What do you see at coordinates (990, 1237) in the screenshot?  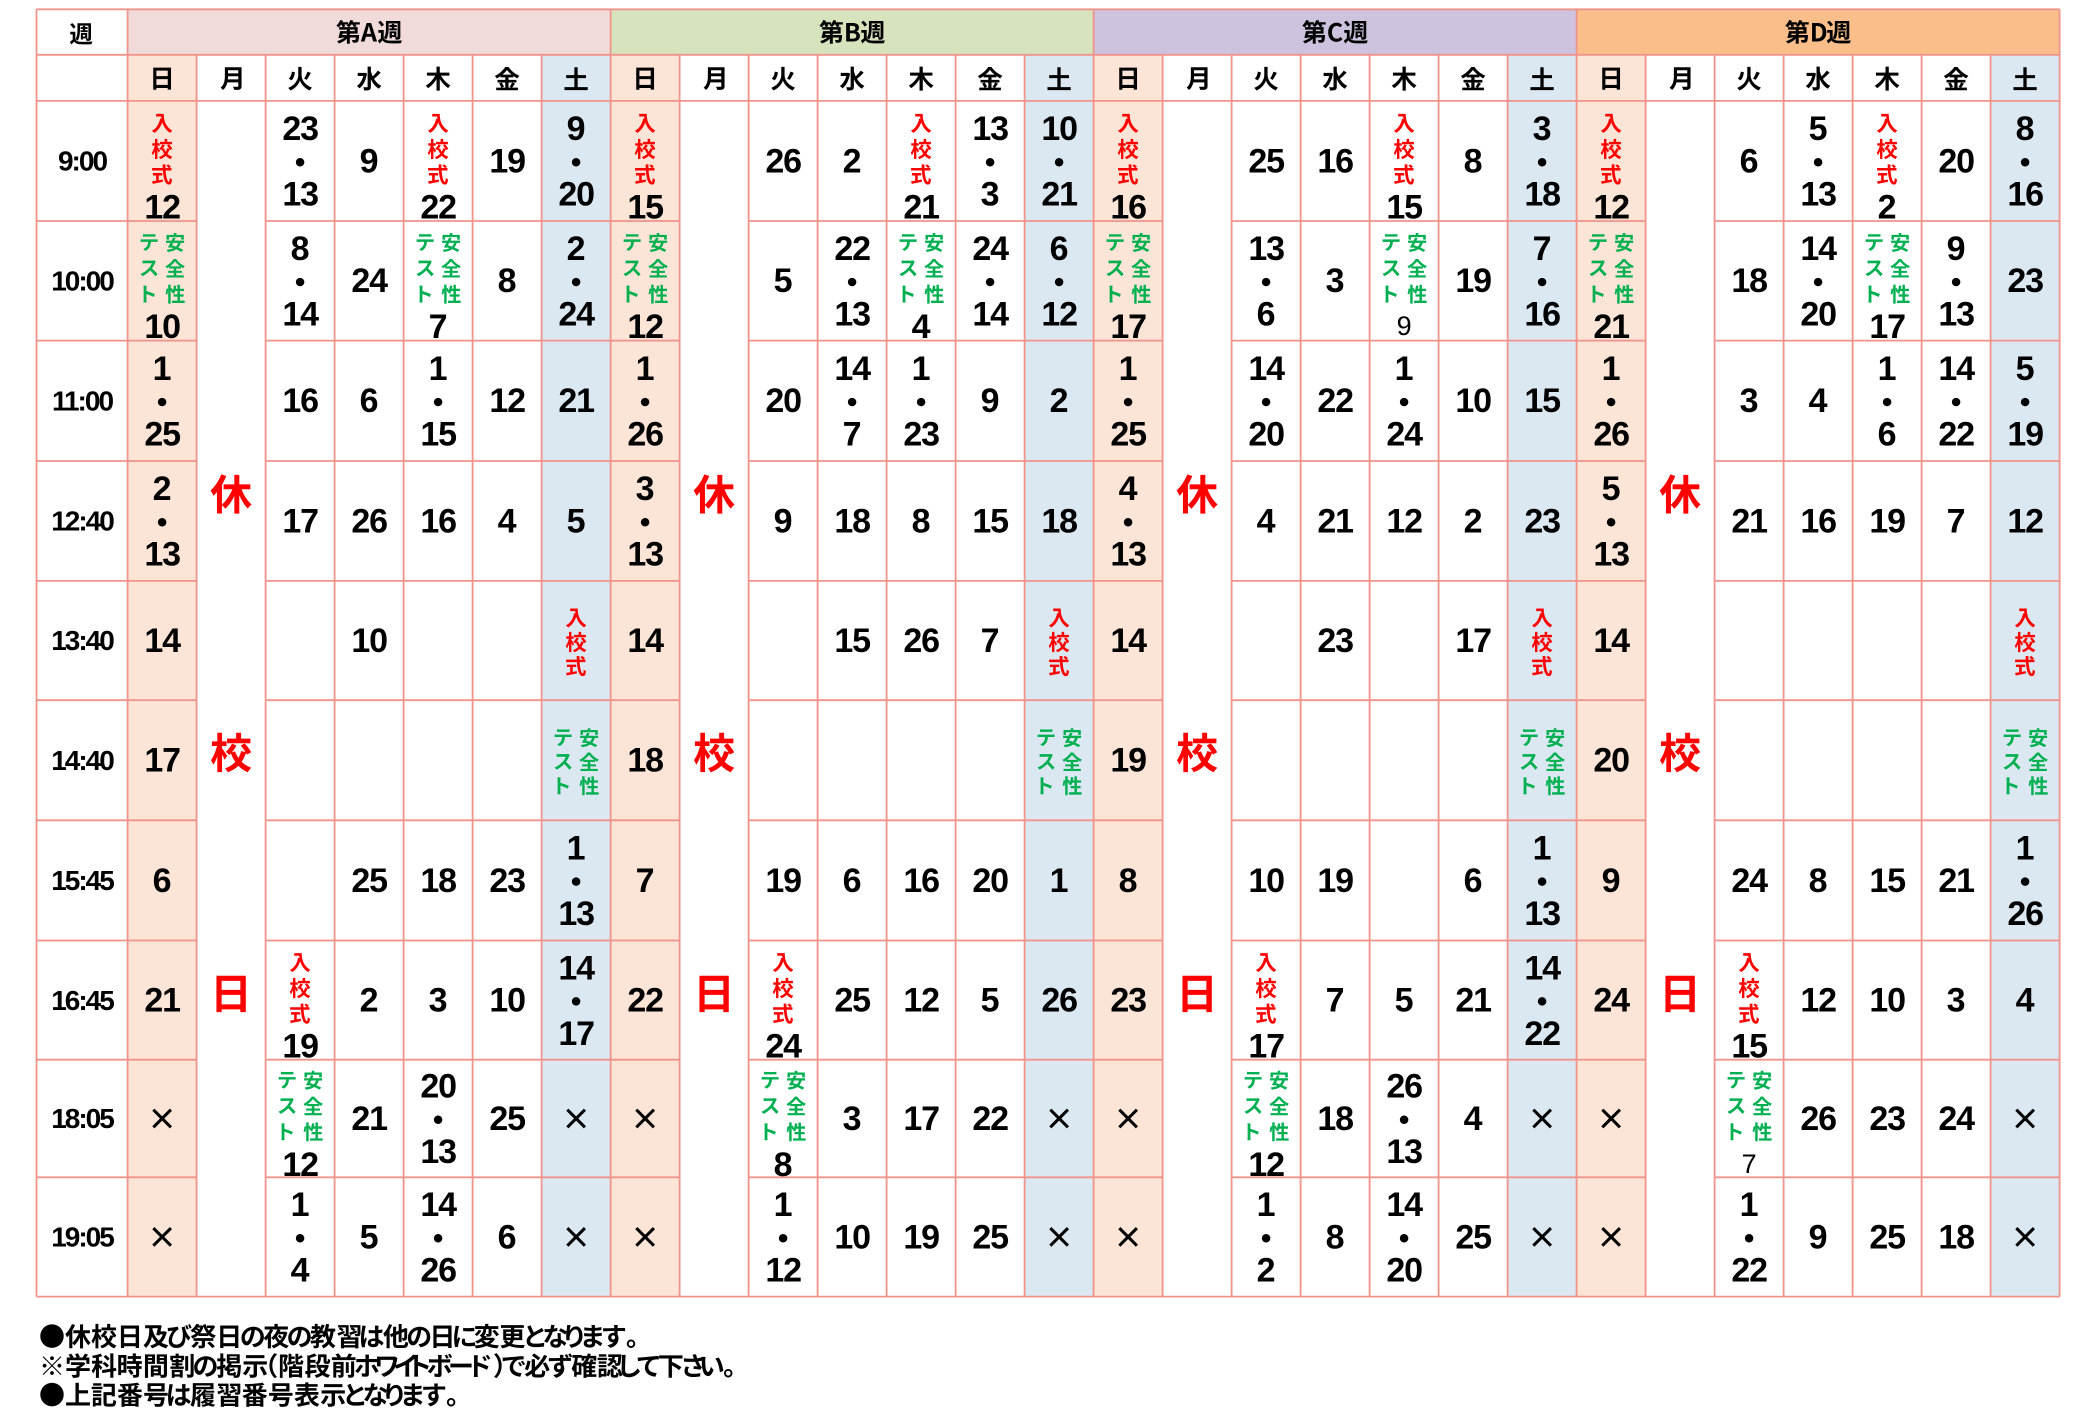 I see `svg-text: 25` at bounding box center [990, 1237].